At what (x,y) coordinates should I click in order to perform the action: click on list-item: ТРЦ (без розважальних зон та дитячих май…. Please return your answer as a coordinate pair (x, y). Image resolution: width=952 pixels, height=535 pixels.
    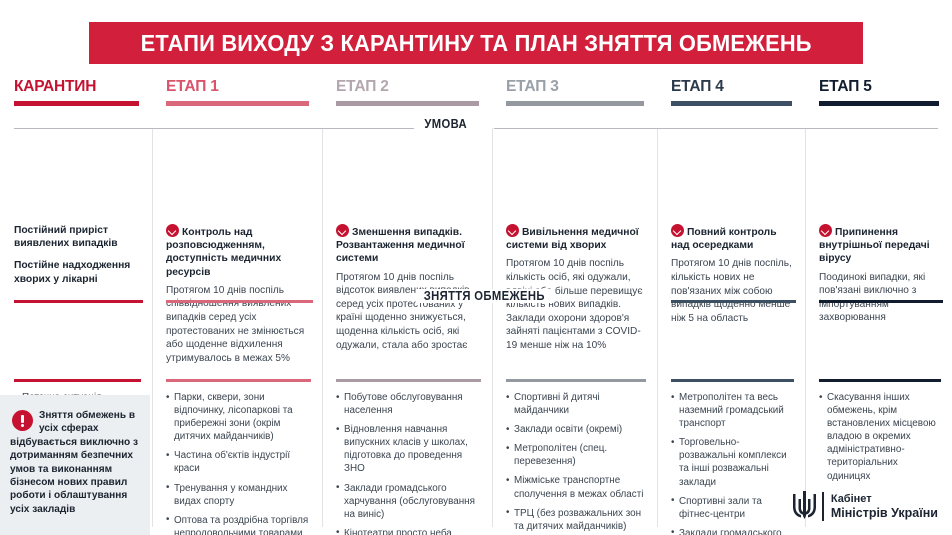
    Looking at the image, I should click on (577, 519).